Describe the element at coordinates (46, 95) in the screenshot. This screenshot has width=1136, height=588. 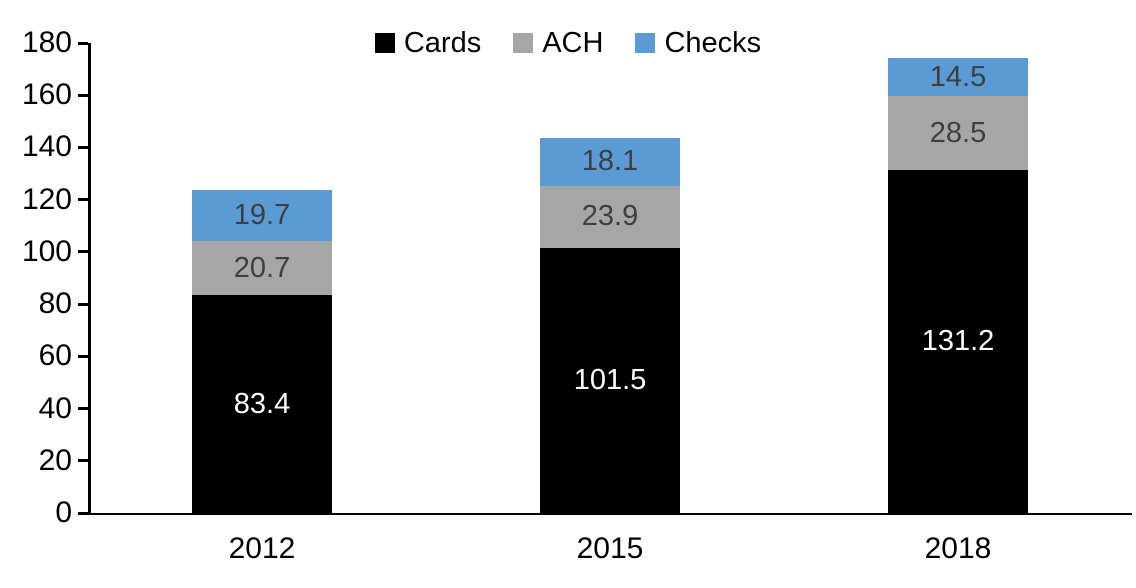
I see `y-tick-label: 160` at that location.